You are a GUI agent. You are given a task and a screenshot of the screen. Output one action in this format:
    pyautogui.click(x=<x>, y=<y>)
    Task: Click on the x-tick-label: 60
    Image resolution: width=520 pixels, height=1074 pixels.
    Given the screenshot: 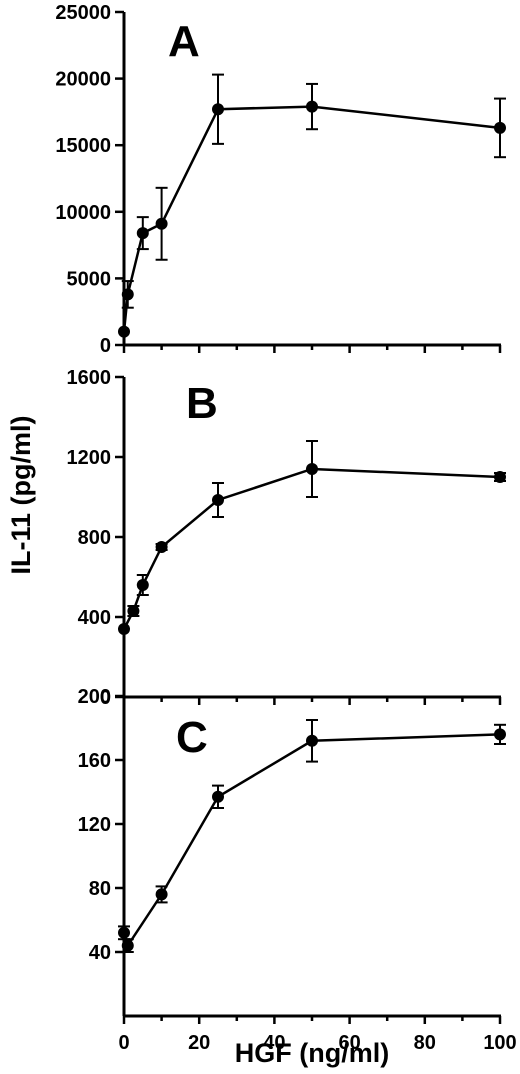 What is the action you would take?
    pyautogui.click(x=349, y=1043)
    